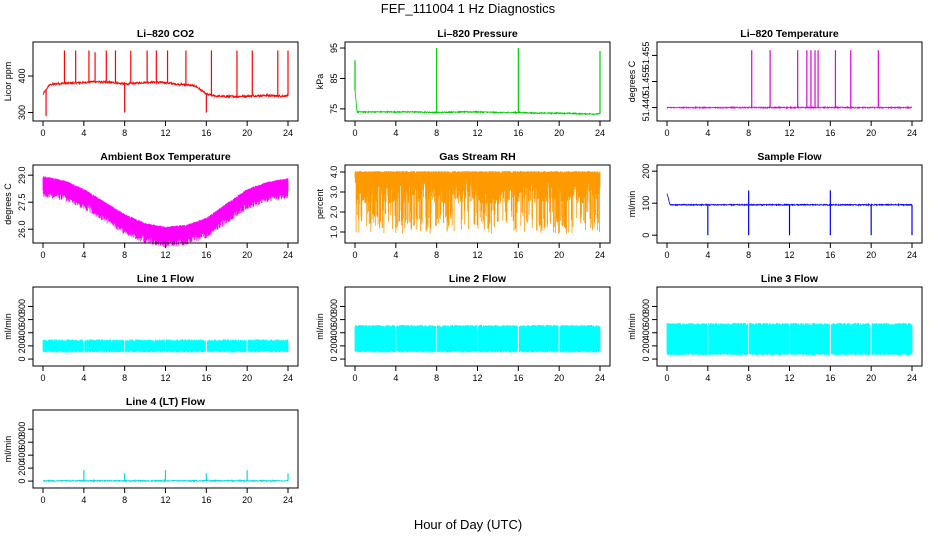 The width and height of the screenshot is (936, 540). Describe the element at coordinates (478, 279) in the screenshot. I see `panel-title: Line 2 Flow` at that location.